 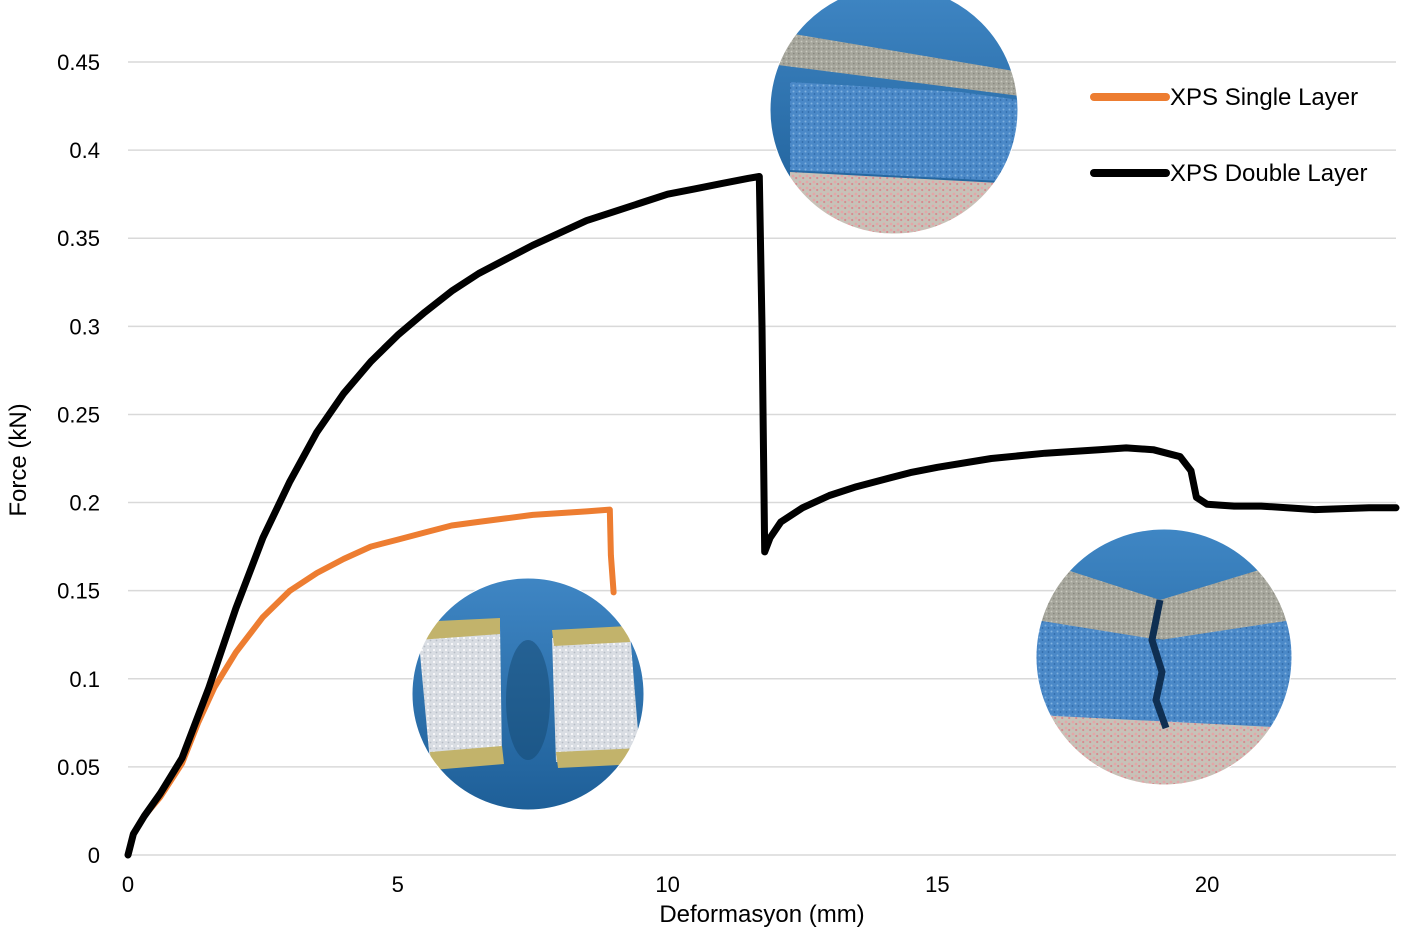 I want to click on x-tick-label: 5, so click(x=398, y=884).